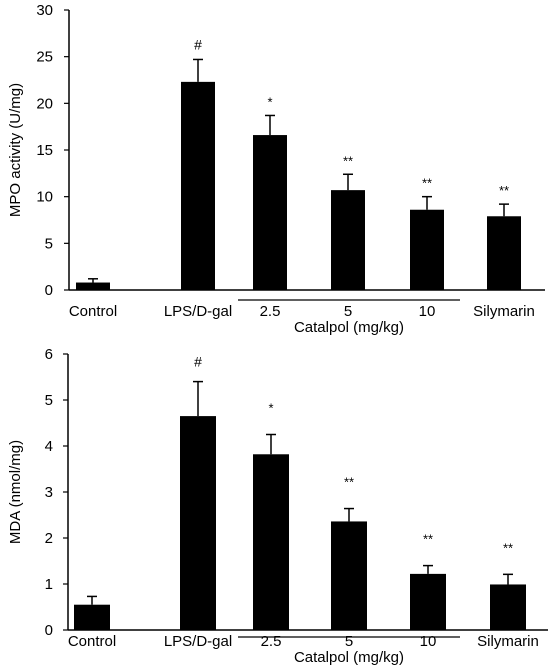 Image resolution: width=550 pixels, height=671 pixels. Describe the element at coordinates (15, 150) in the screenshot. I see `y-axis-label: MPO activity (U/mg)` at that location.